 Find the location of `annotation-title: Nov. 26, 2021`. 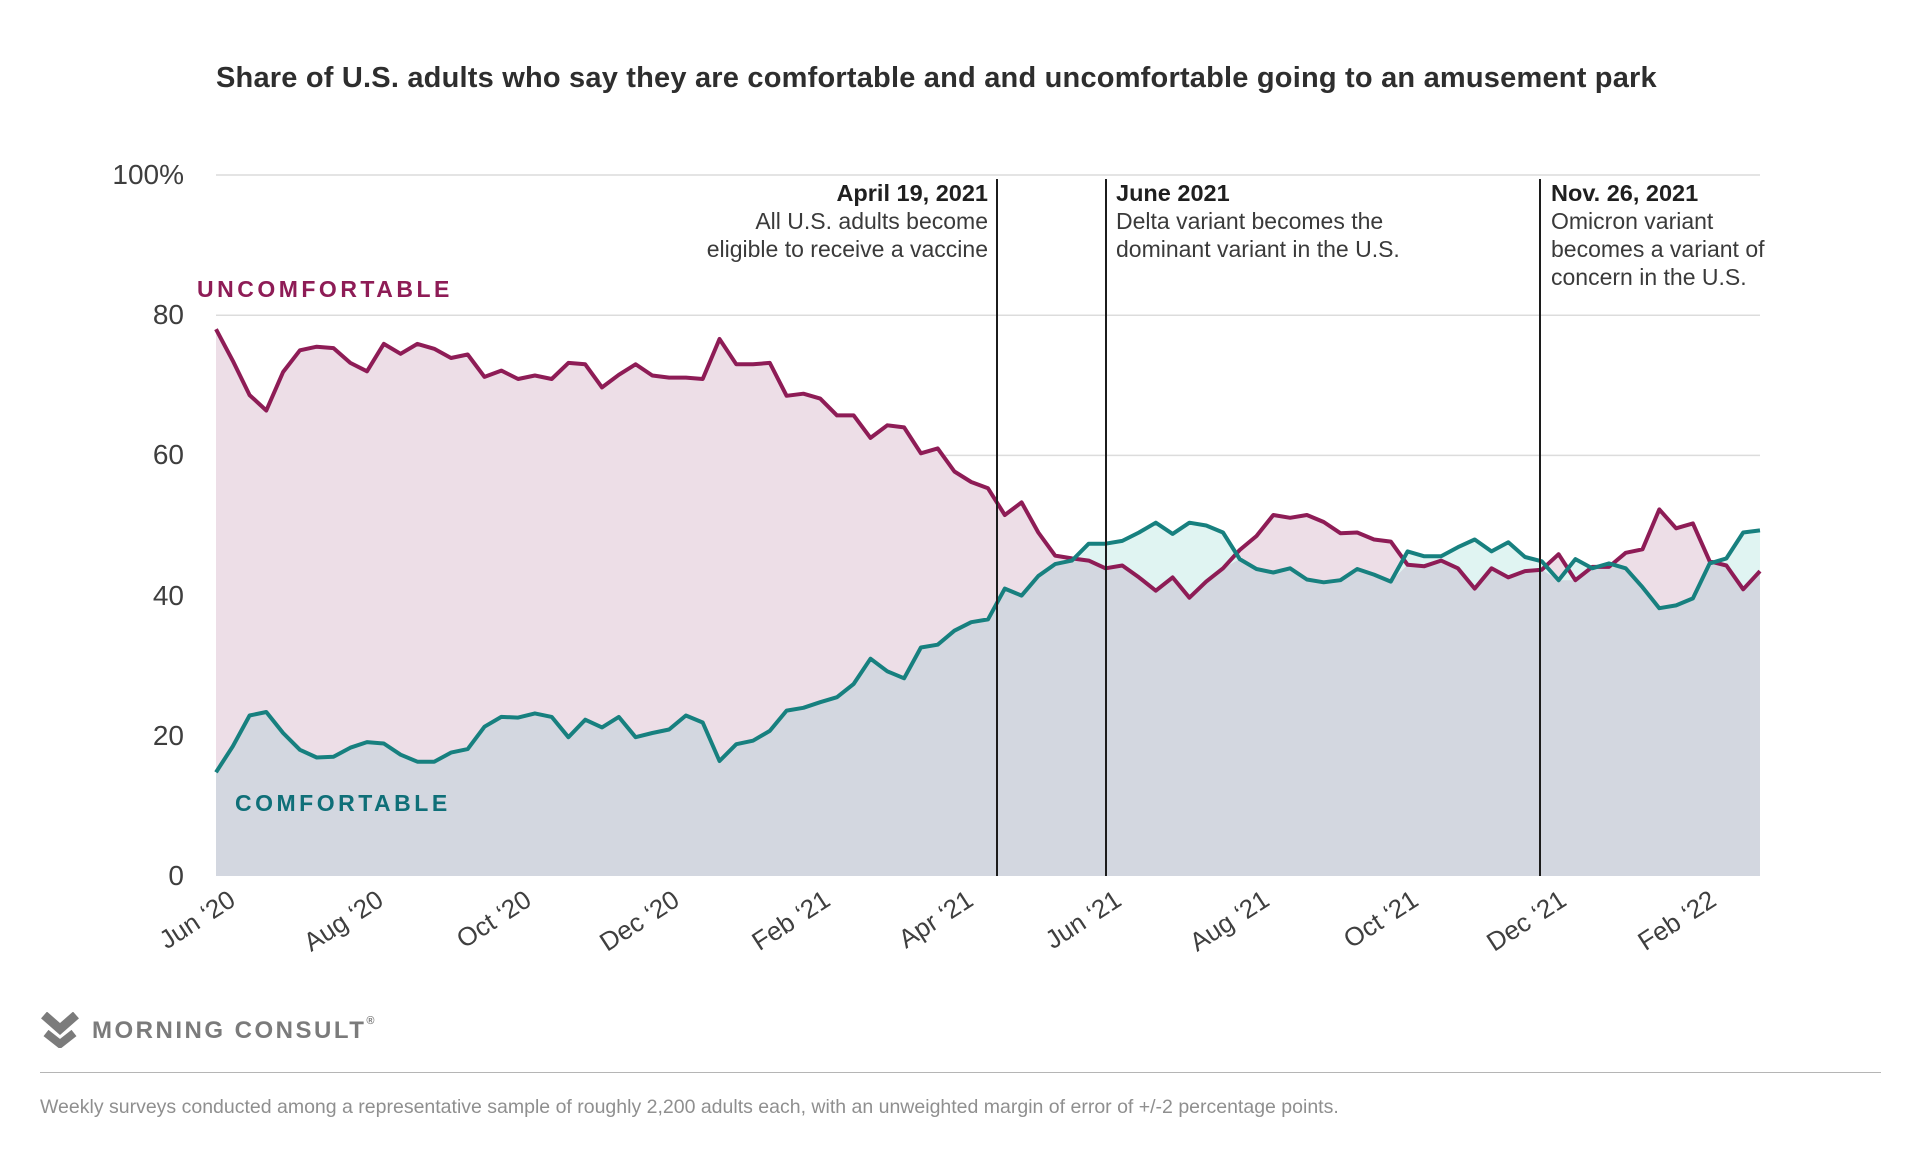

annotation-title: Nov. 26, 2021 is located at coordinates (1625, 193).